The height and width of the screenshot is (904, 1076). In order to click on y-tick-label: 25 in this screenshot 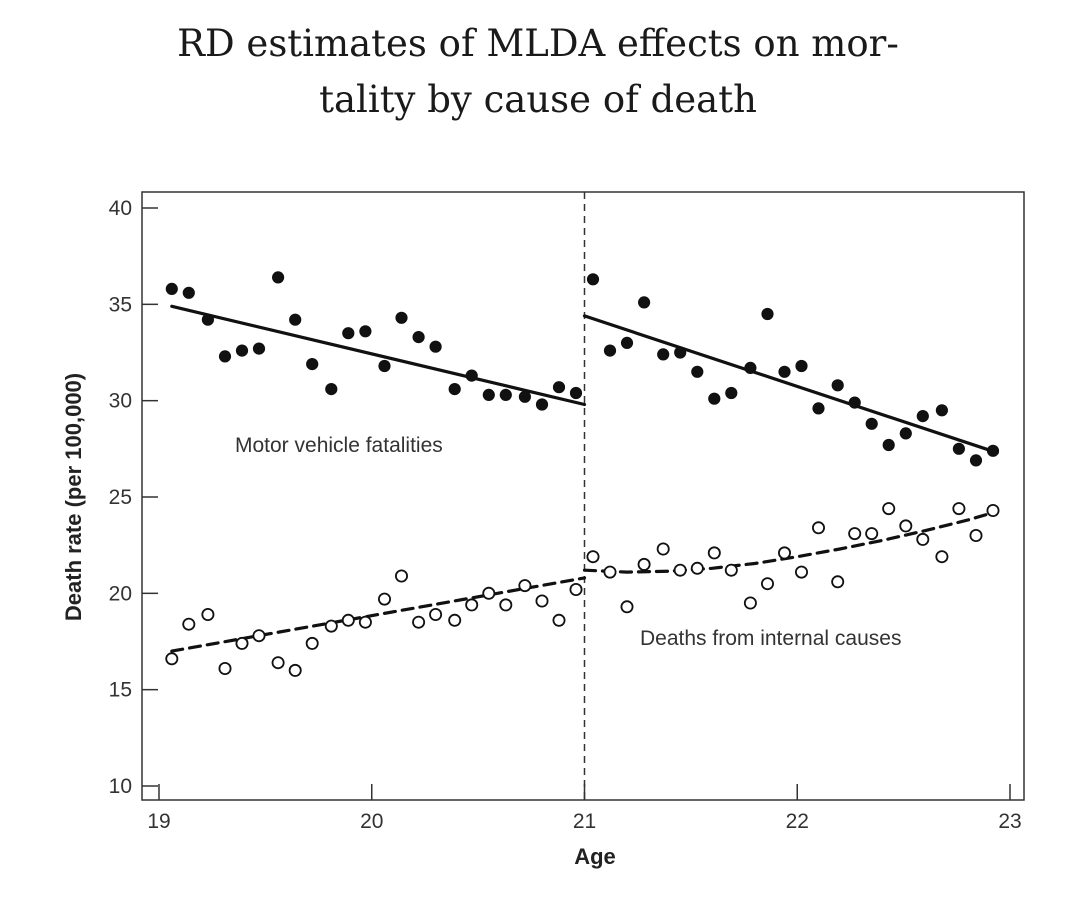, I will do `click(120, 497)`.